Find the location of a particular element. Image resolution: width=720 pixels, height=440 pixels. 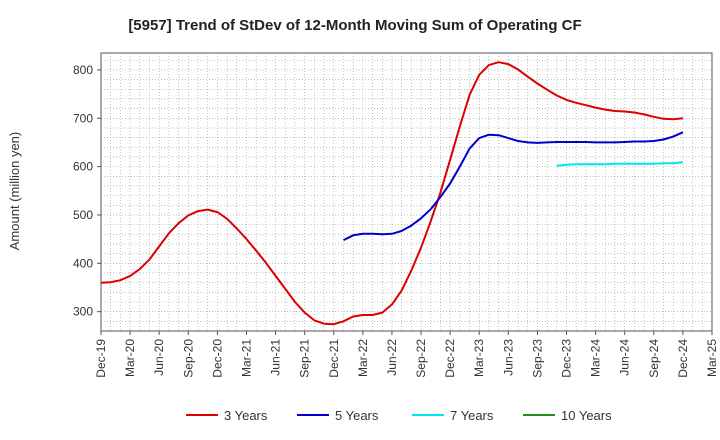

legend-label: 3 Years is located at coordinates (246, 415).